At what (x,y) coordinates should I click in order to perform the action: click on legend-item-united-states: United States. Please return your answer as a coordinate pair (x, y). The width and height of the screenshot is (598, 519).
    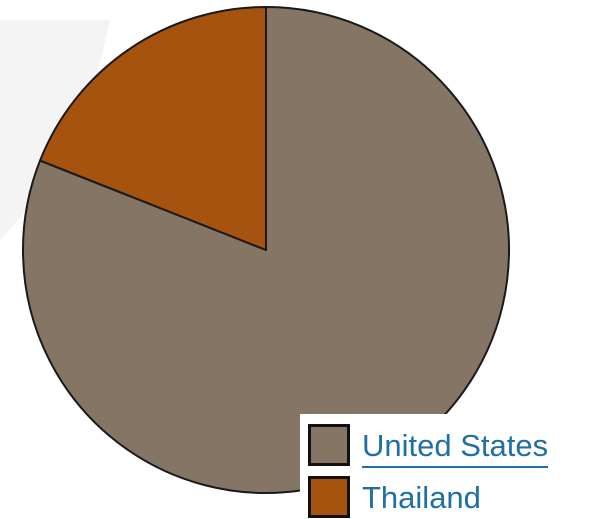
    Looking at the image, I should click on (450, 447).